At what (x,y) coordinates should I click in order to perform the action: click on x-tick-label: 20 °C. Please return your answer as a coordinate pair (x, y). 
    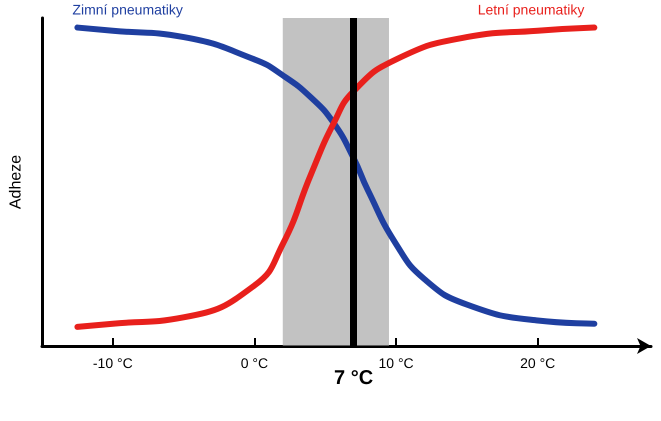
    Looking at the image, I should click on (538, 363).